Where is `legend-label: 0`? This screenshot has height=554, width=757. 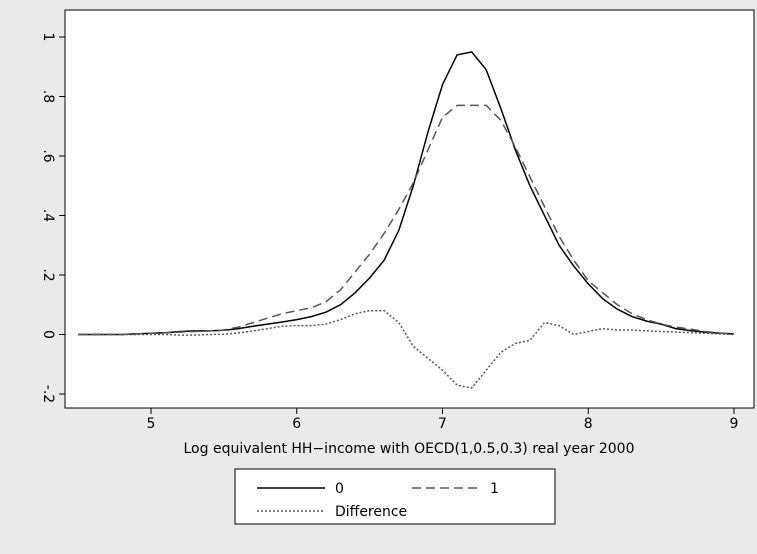 legend-label: 0 is located at coordinates (339, 489).